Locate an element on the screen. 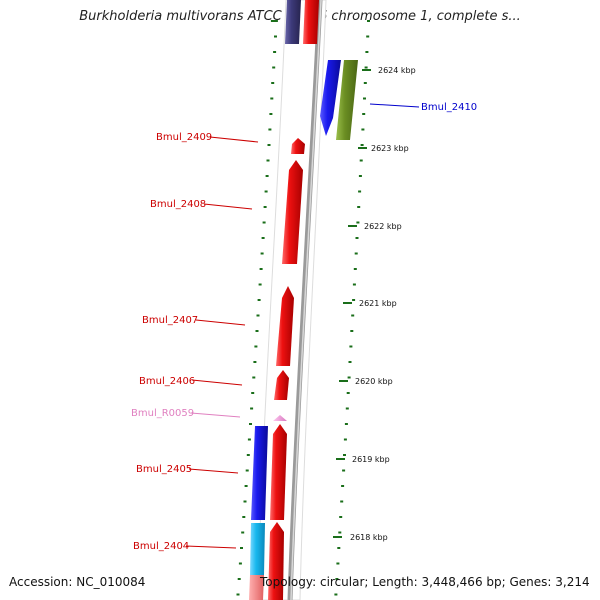  chromosome-backbone is located at coordinates (305, 300).